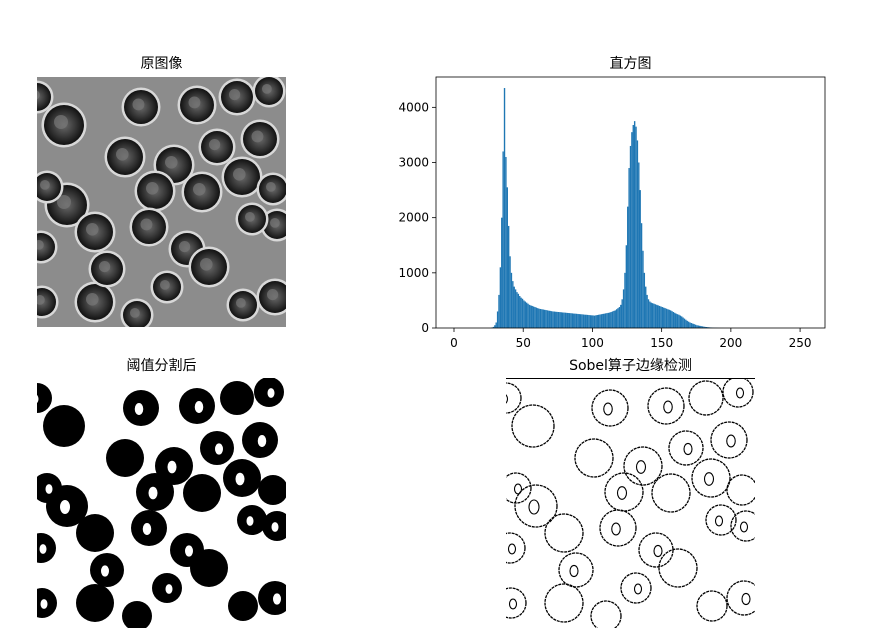 The image size is (873, 640). I want to click on threshold-image-canvas, so click(161, 503).